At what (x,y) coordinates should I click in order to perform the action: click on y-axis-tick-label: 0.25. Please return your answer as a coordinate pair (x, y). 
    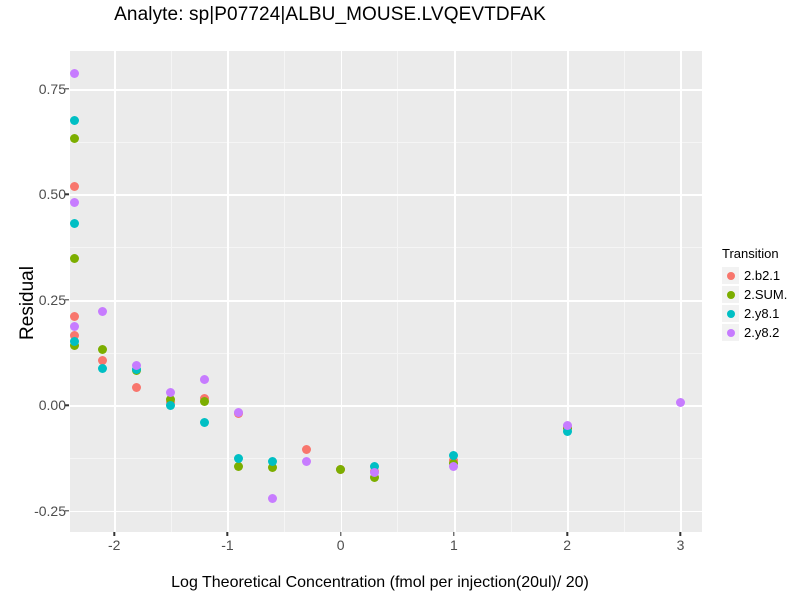
    Looking at the image, I should click on (52, 299).